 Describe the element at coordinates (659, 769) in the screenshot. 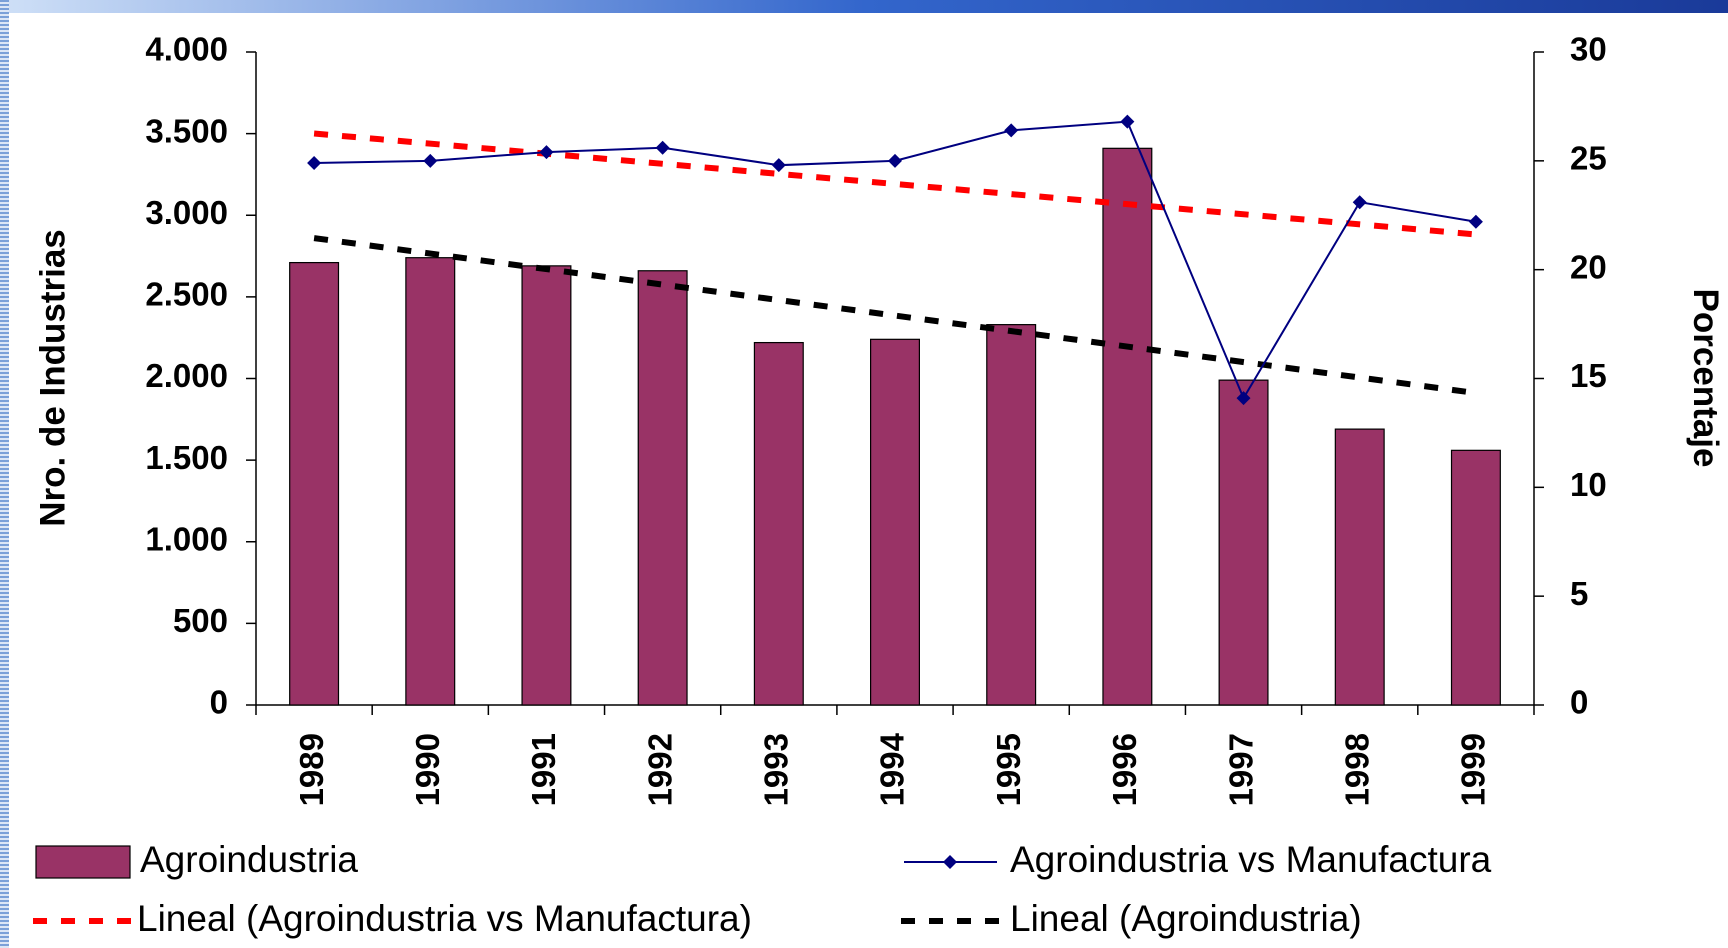

I see `x-tick-label: 1992` at that location.